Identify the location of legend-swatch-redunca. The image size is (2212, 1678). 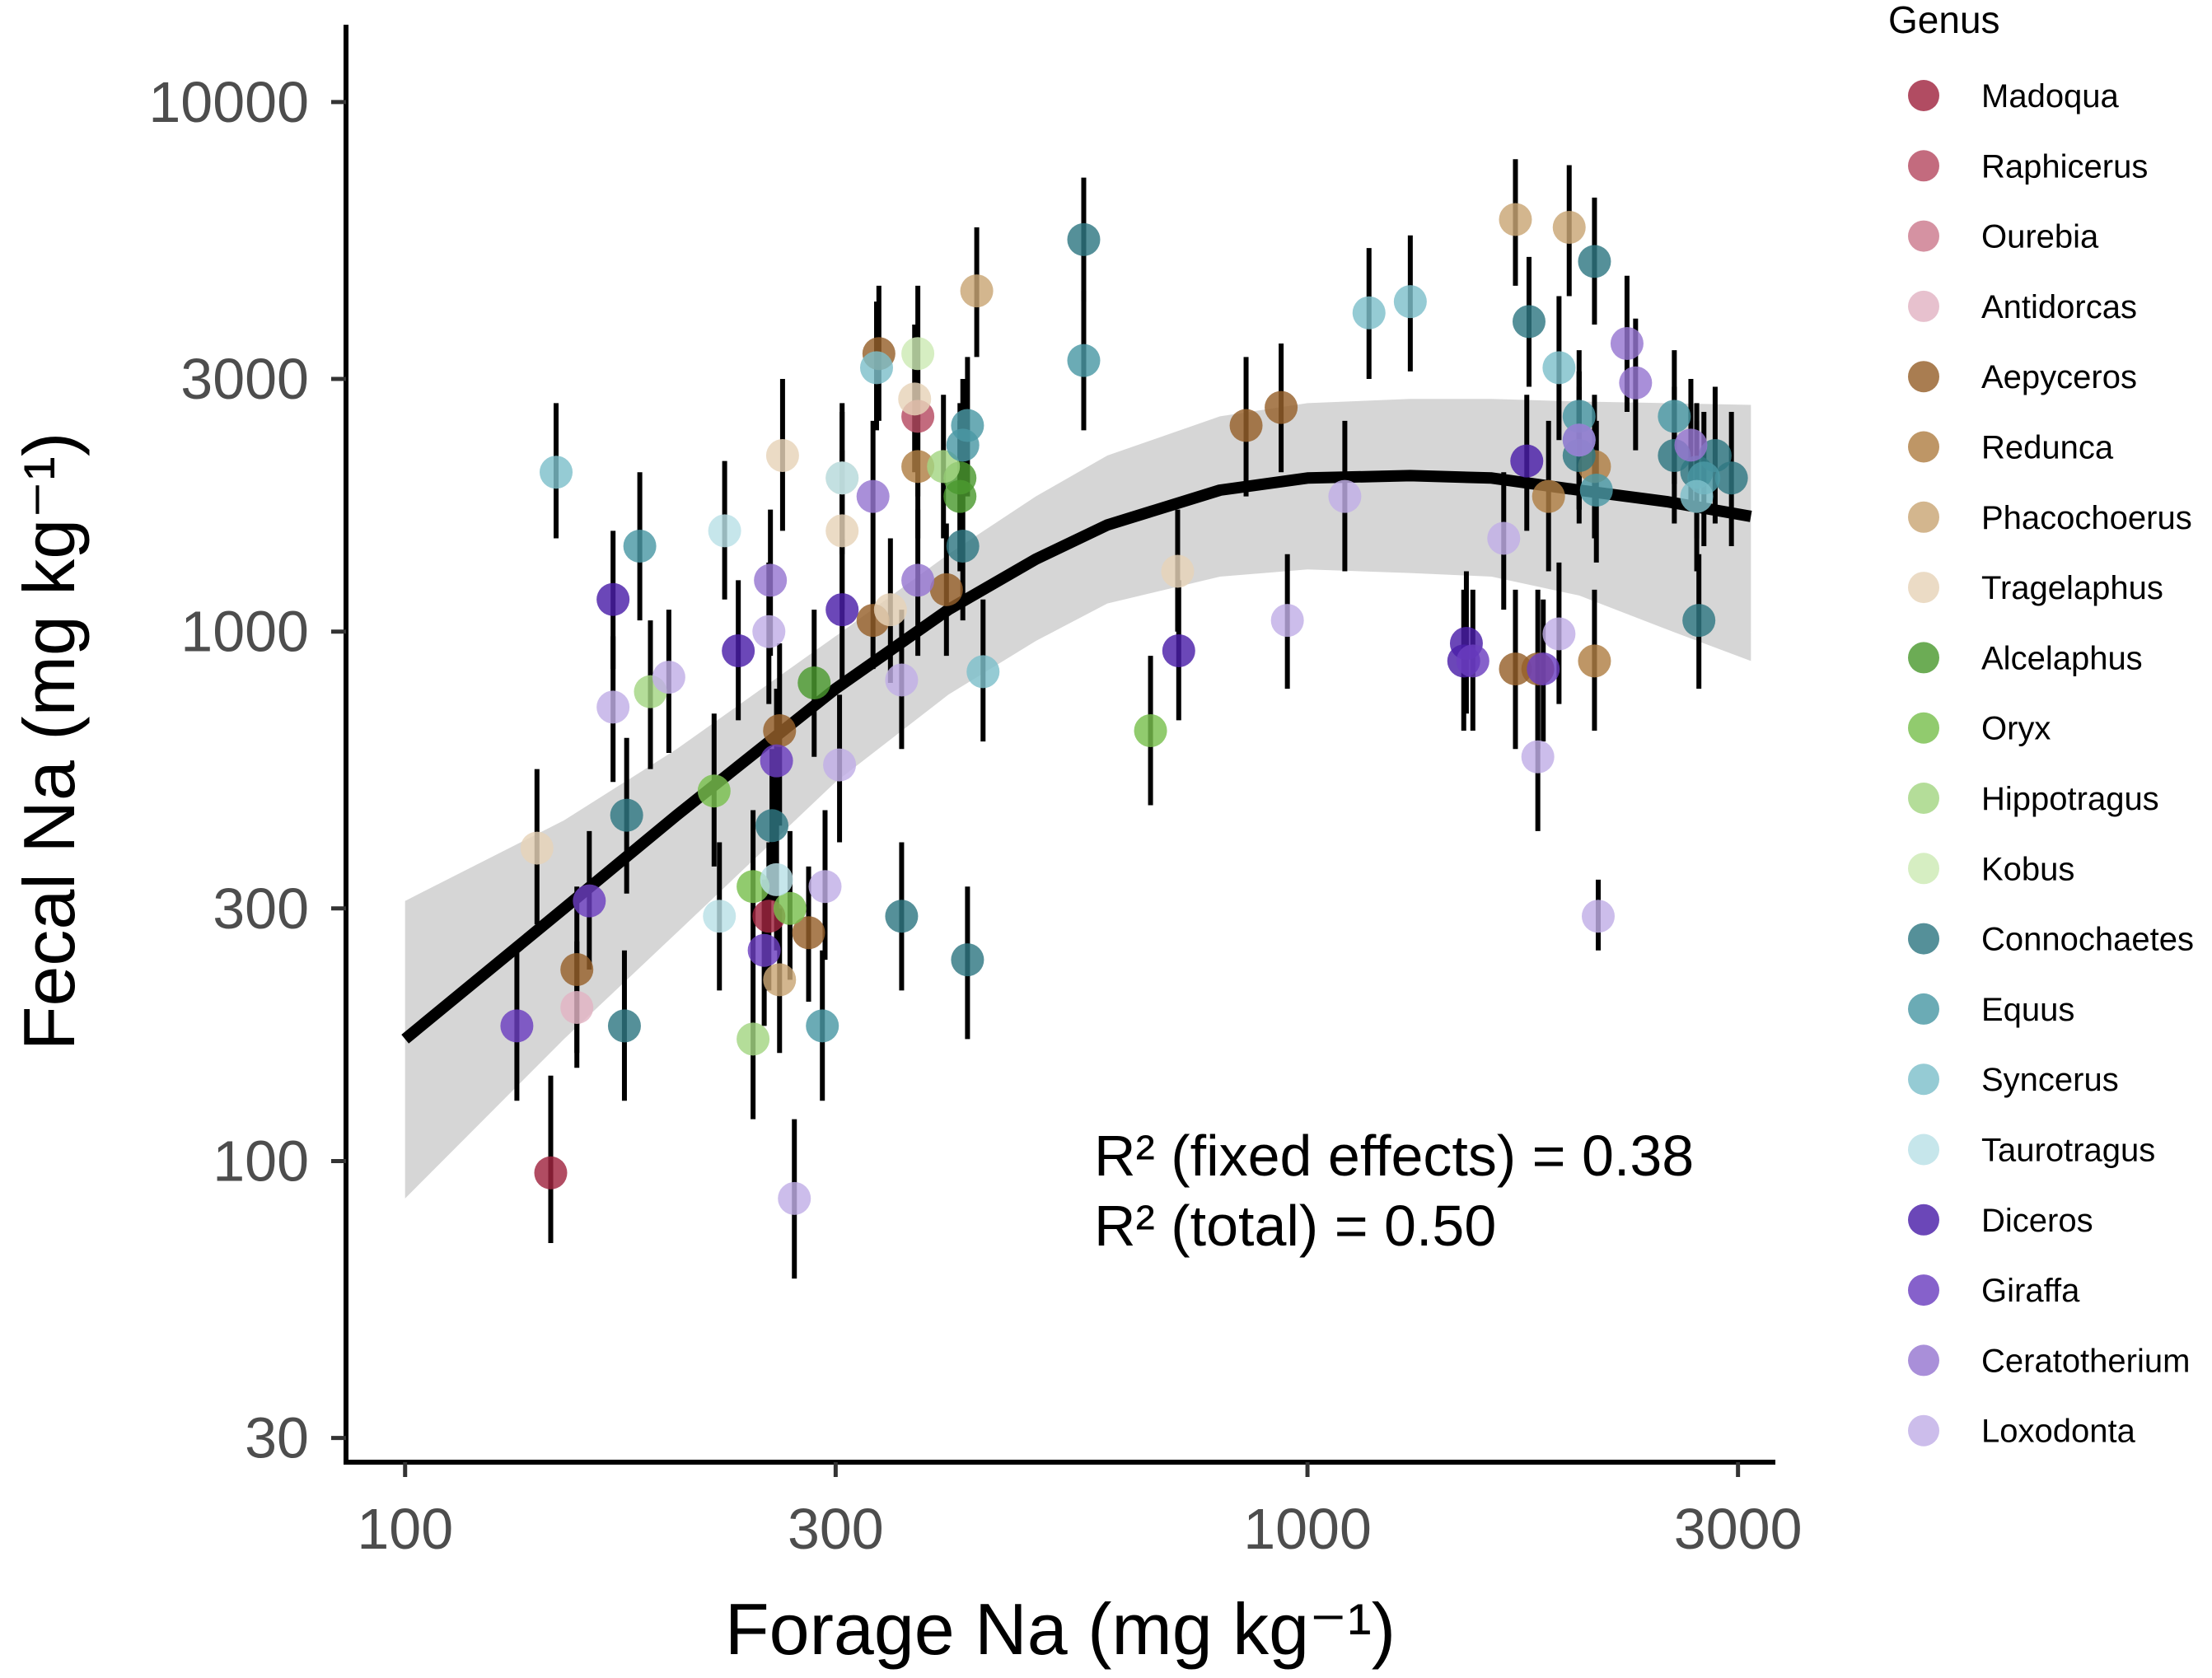
(1924, 447).